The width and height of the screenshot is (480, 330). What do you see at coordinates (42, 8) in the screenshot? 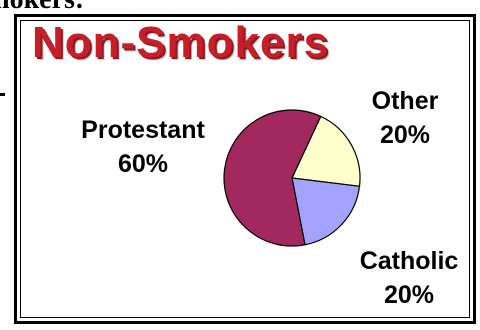
I see `page-heading-fragment: nokers:` at bounding box center [42, 8].